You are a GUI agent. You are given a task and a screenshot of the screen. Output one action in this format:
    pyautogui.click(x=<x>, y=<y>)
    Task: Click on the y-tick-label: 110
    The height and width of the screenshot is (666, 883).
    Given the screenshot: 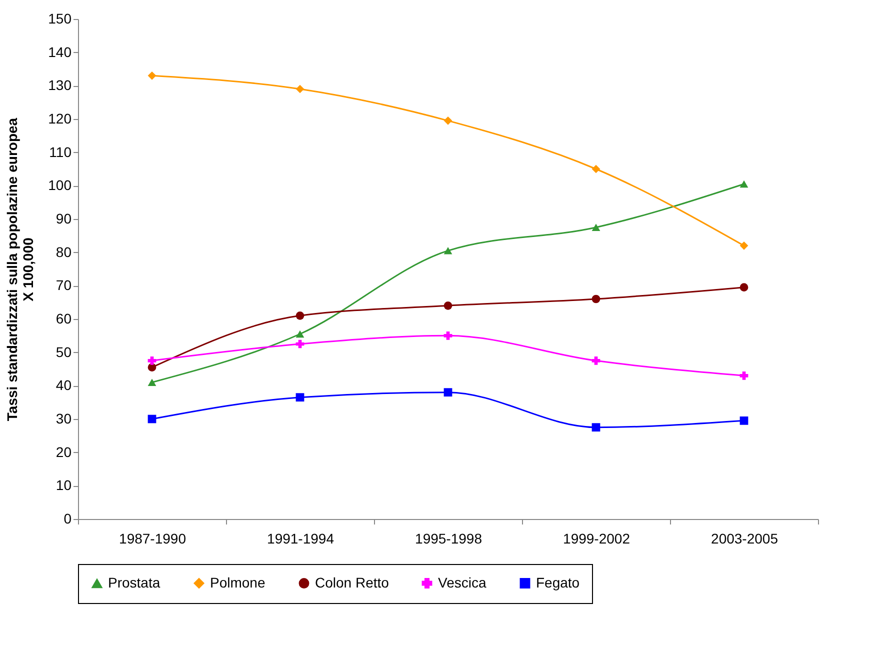 What is the action you would take?
    pyautogui.click(x=60, y=152)
    